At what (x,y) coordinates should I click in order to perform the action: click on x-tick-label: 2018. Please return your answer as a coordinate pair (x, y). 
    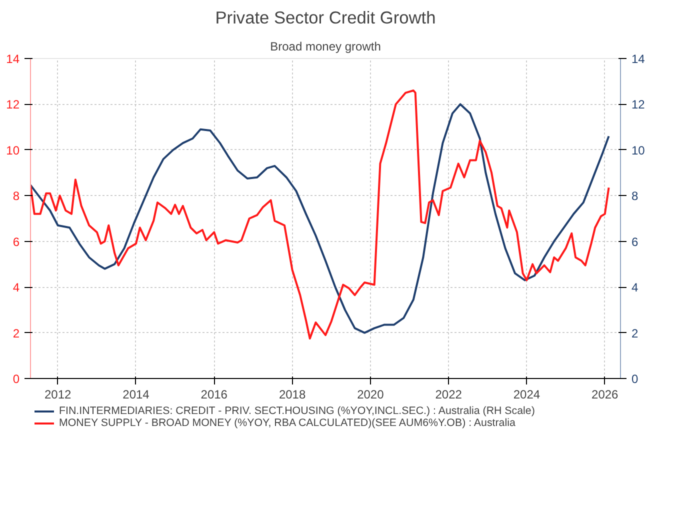
    Looking at the image, I should click on (292, 395).